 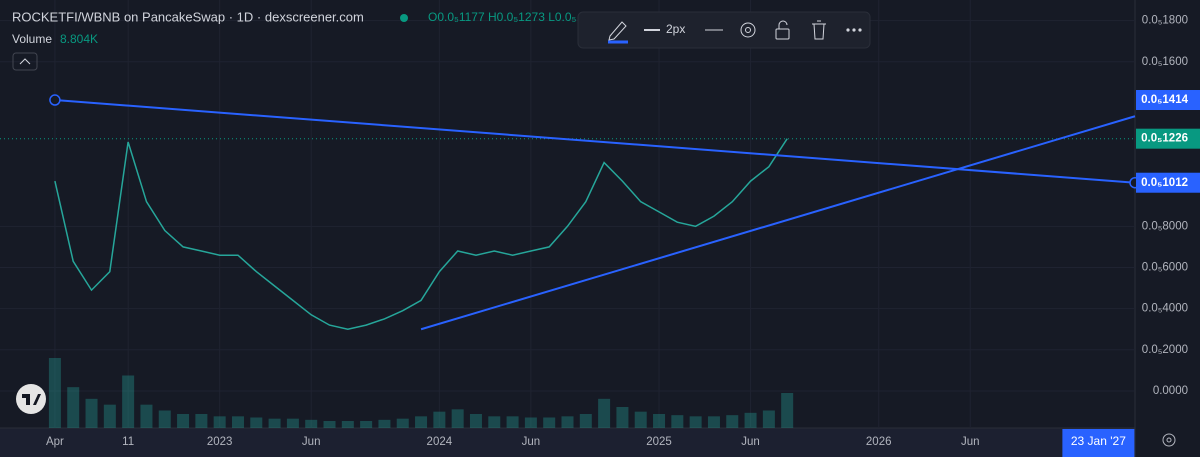 I want to click on width-label: 2px, so click(x=675, y=29).